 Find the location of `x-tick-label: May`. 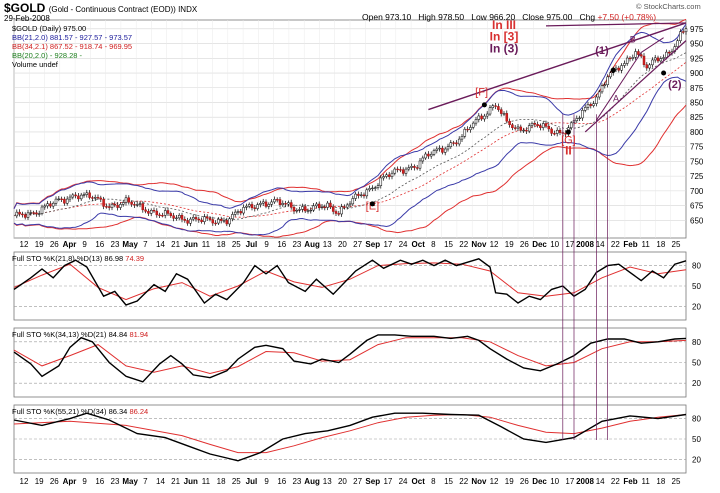

x-tick-label: May is located at coordinates (130, 244).